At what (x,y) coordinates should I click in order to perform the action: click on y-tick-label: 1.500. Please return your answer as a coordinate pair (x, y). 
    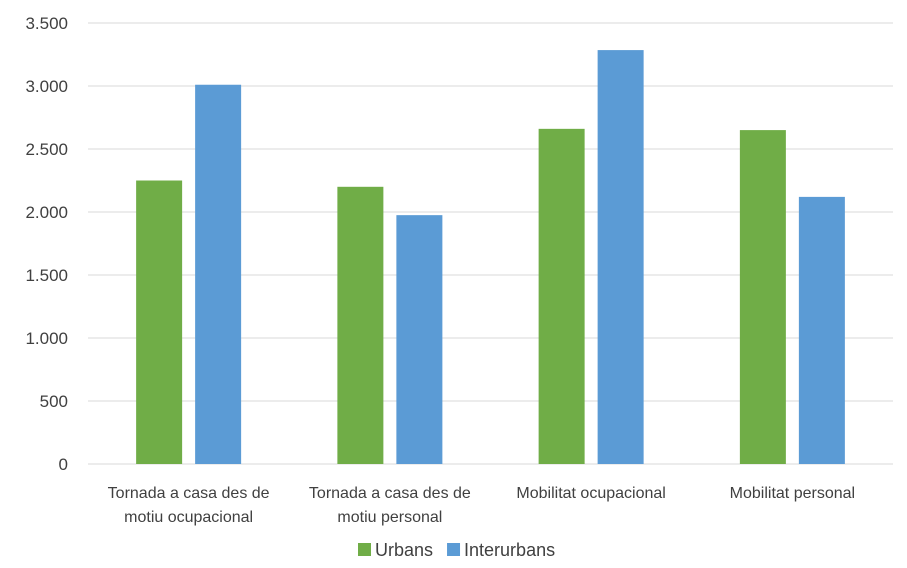
    Looking at the image, I should click on (46, 275).